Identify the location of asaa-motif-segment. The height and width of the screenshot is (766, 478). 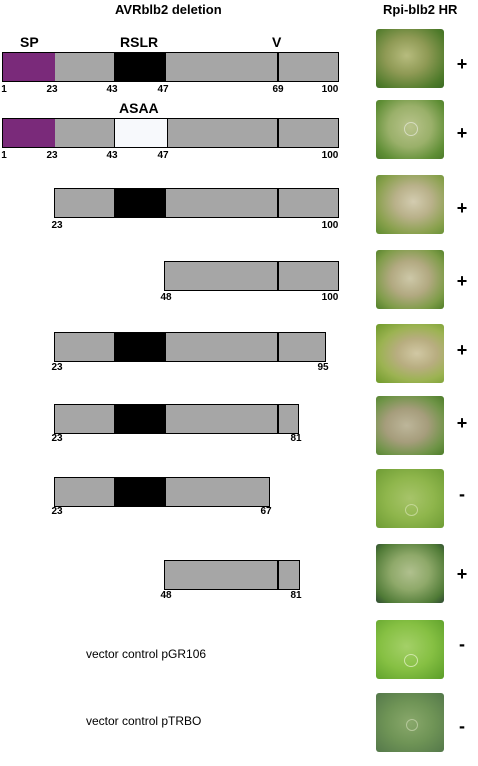
(141, 133).